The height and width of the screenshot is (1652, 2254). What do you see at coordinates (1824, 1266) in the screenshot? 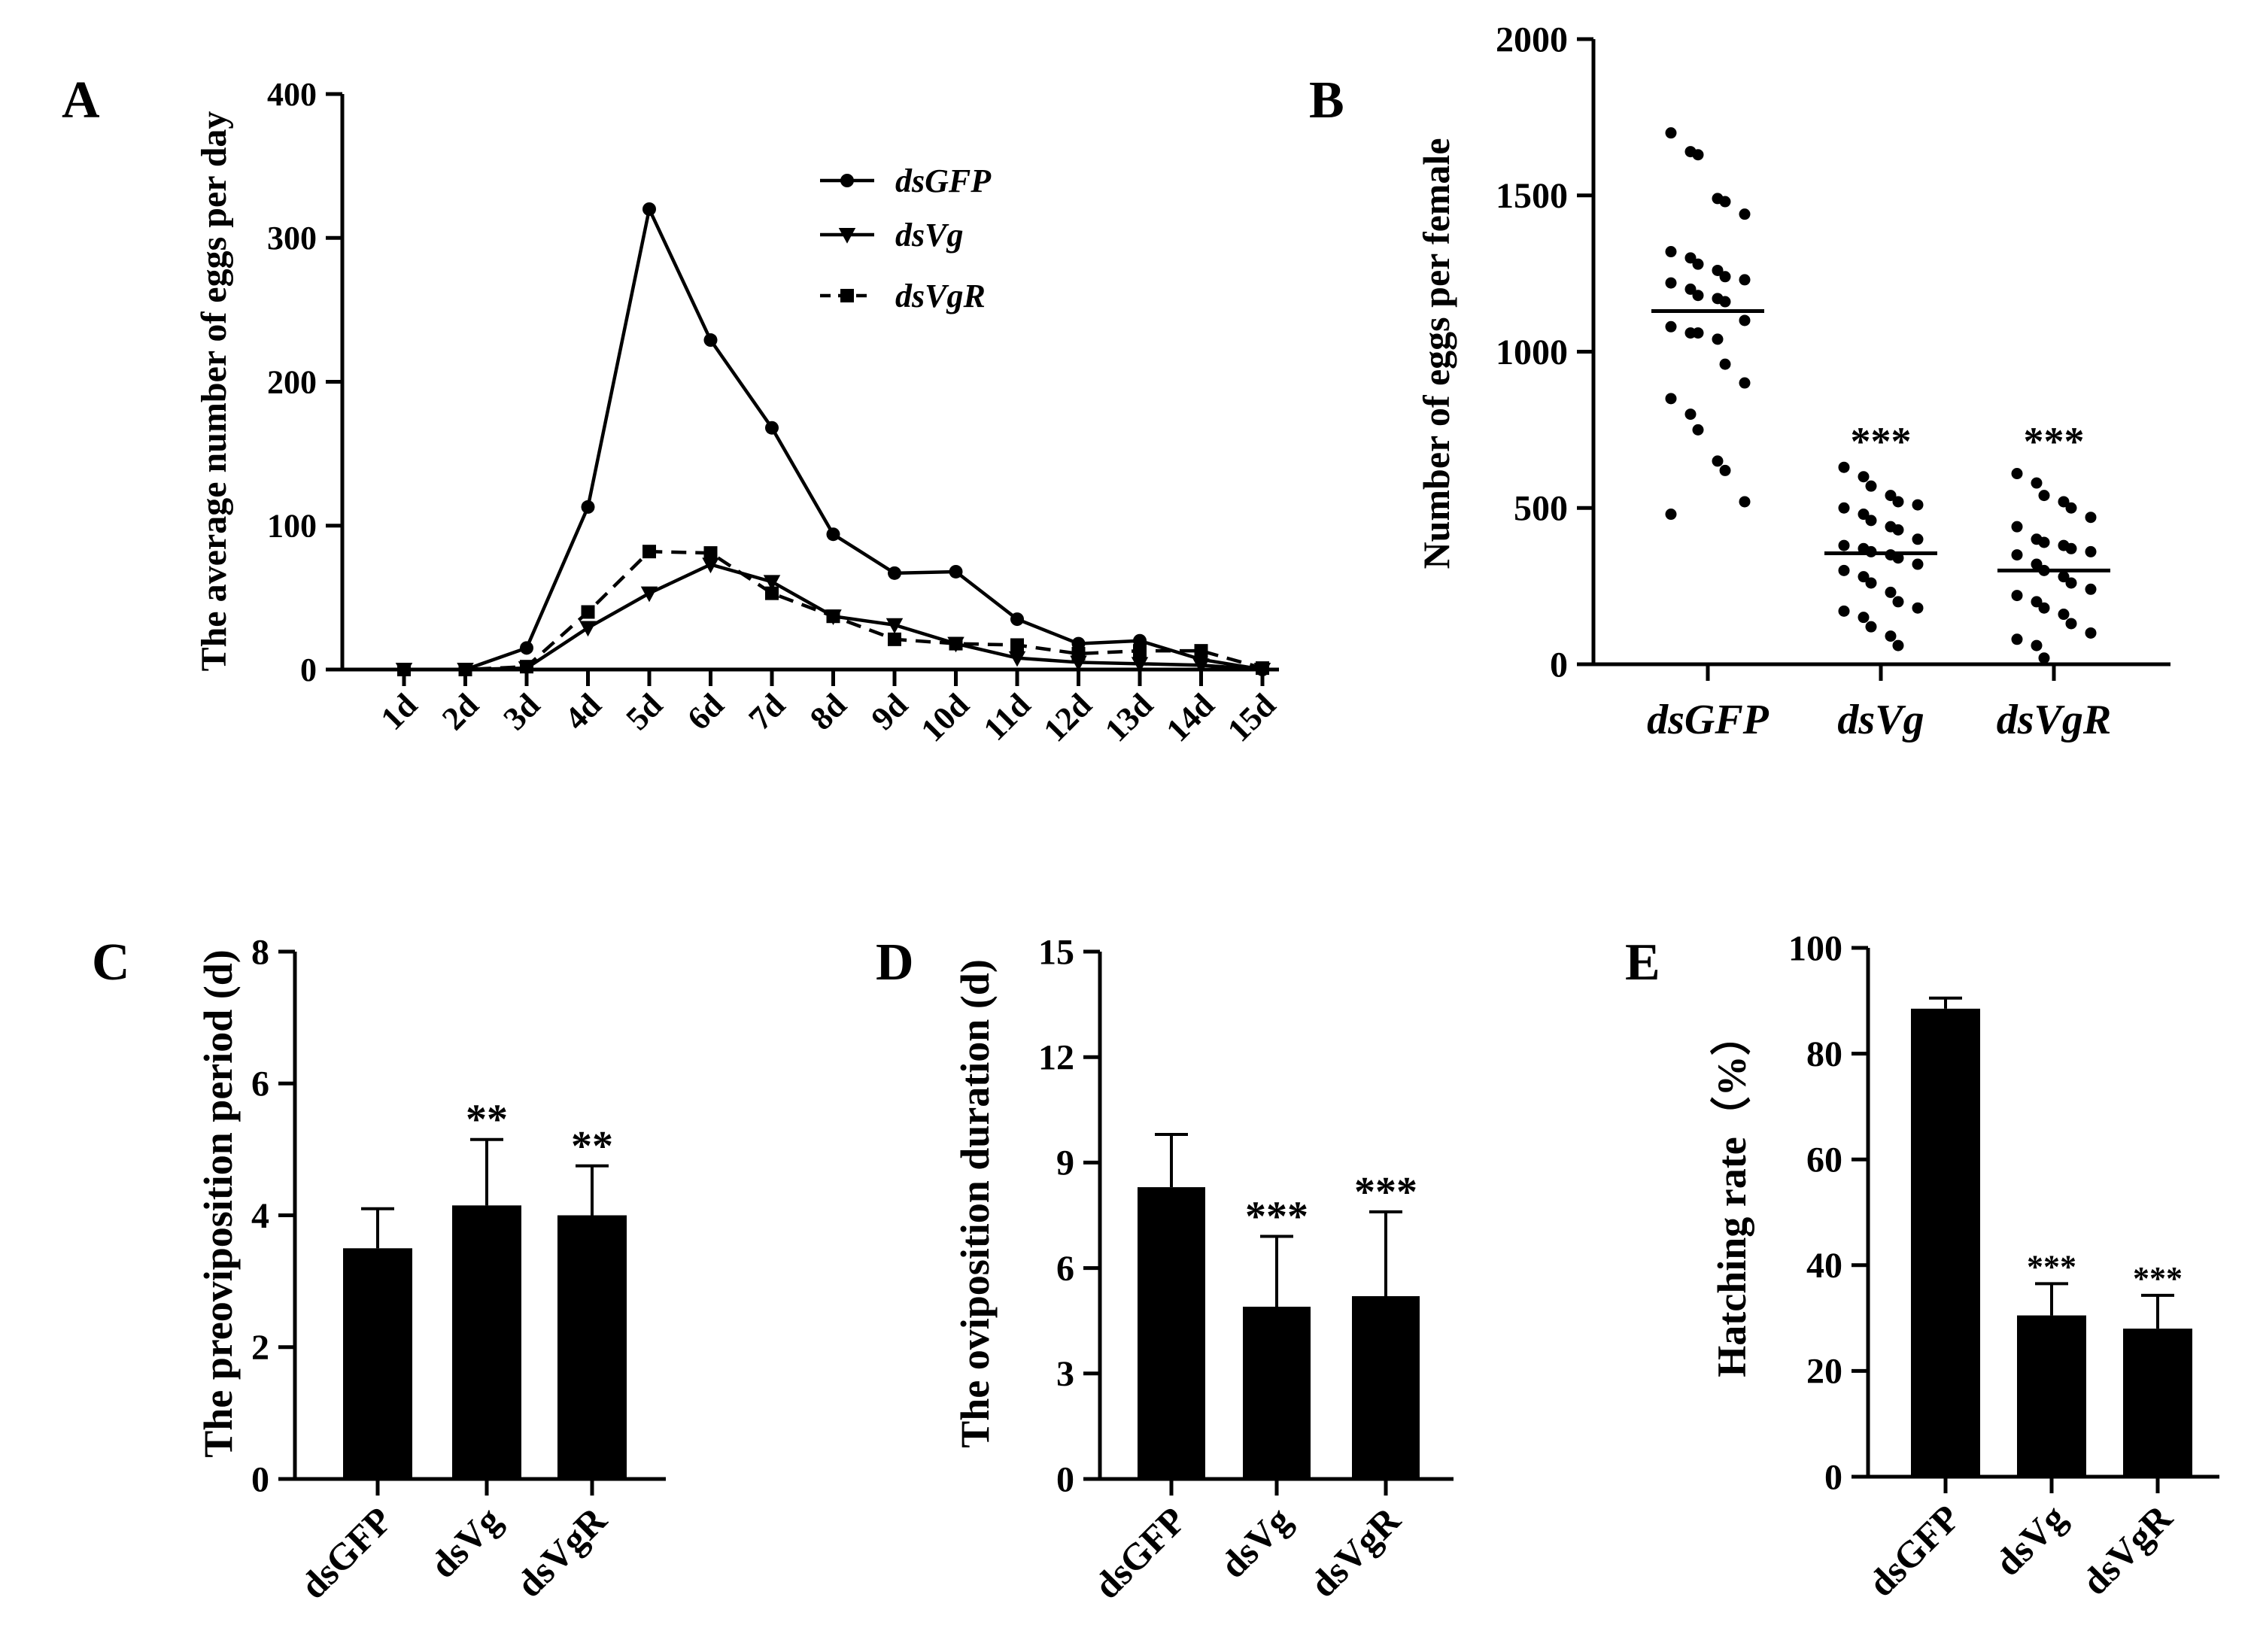
I see `panel-e-y-tick-label: 40` at bounding box center [1824, 1266].